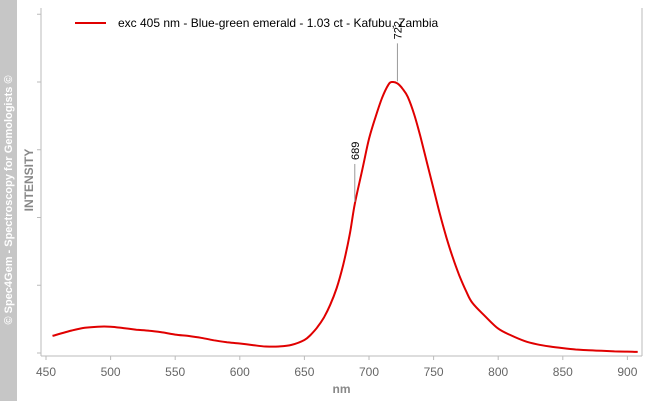 The width and height of the screenshot is (646, 401). I want to click on peak-label: 689, so click(356, 151).